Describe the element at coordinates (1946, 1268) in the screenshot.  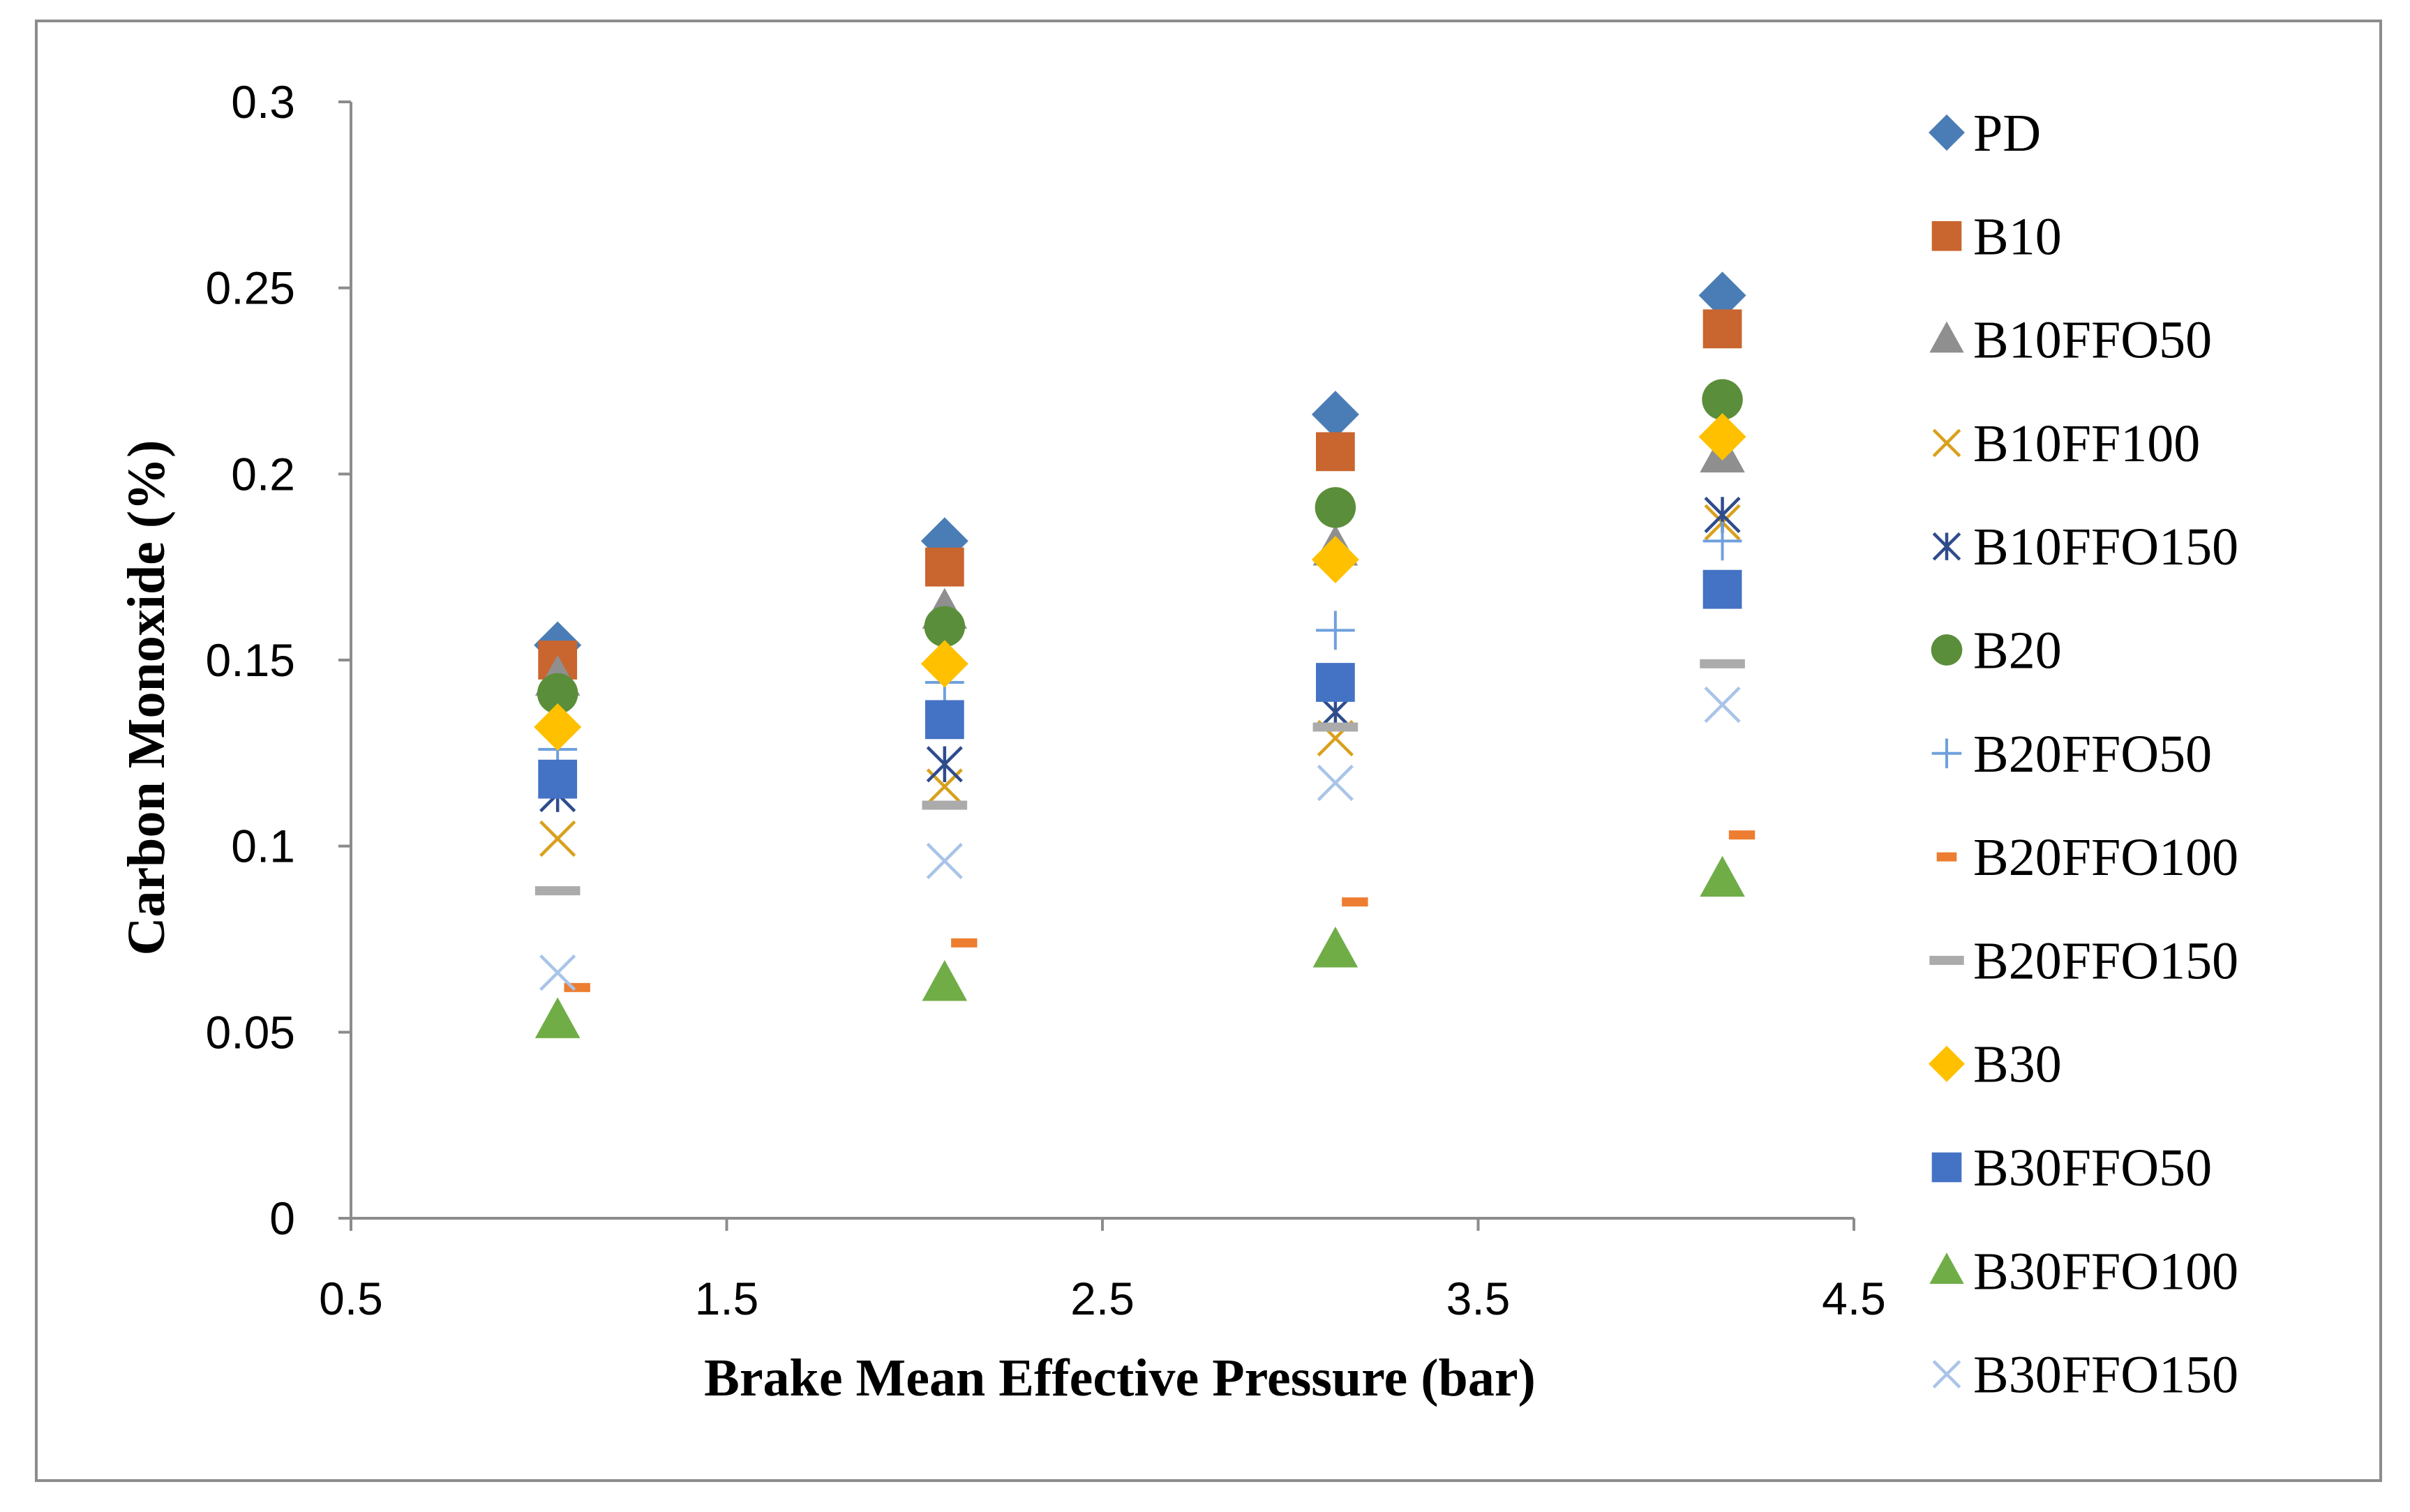
I see `legend-marker-b30ffo100` at that location.